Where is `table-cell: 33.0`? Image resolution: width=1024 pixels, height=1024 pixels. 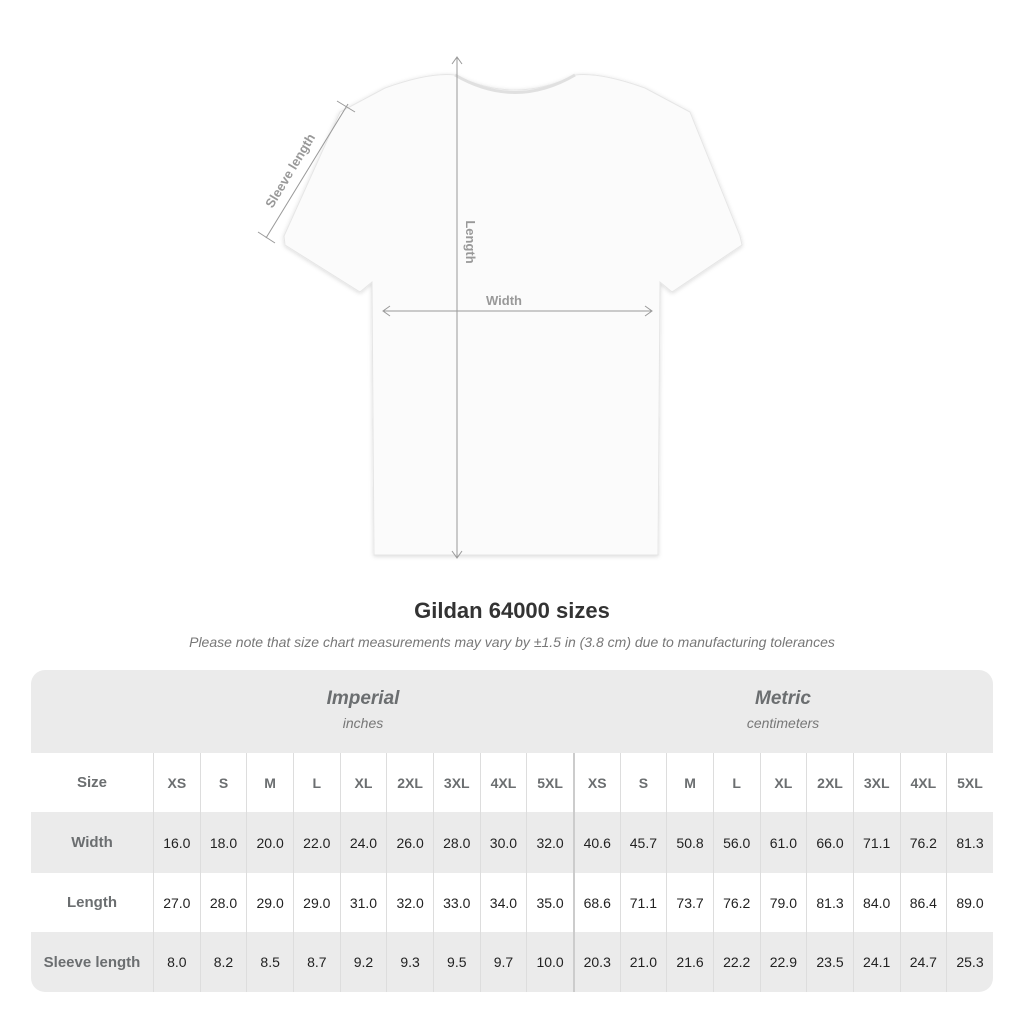 table-cell: 33.0 is located at coordinates (456, 902).